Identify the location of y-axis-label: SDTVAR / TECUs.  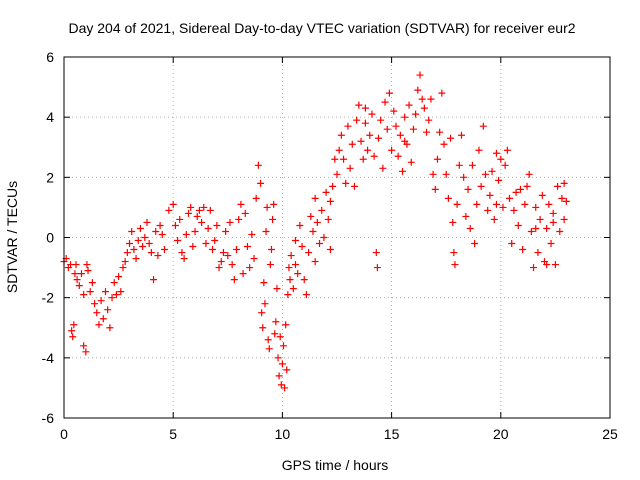
(12, 237).